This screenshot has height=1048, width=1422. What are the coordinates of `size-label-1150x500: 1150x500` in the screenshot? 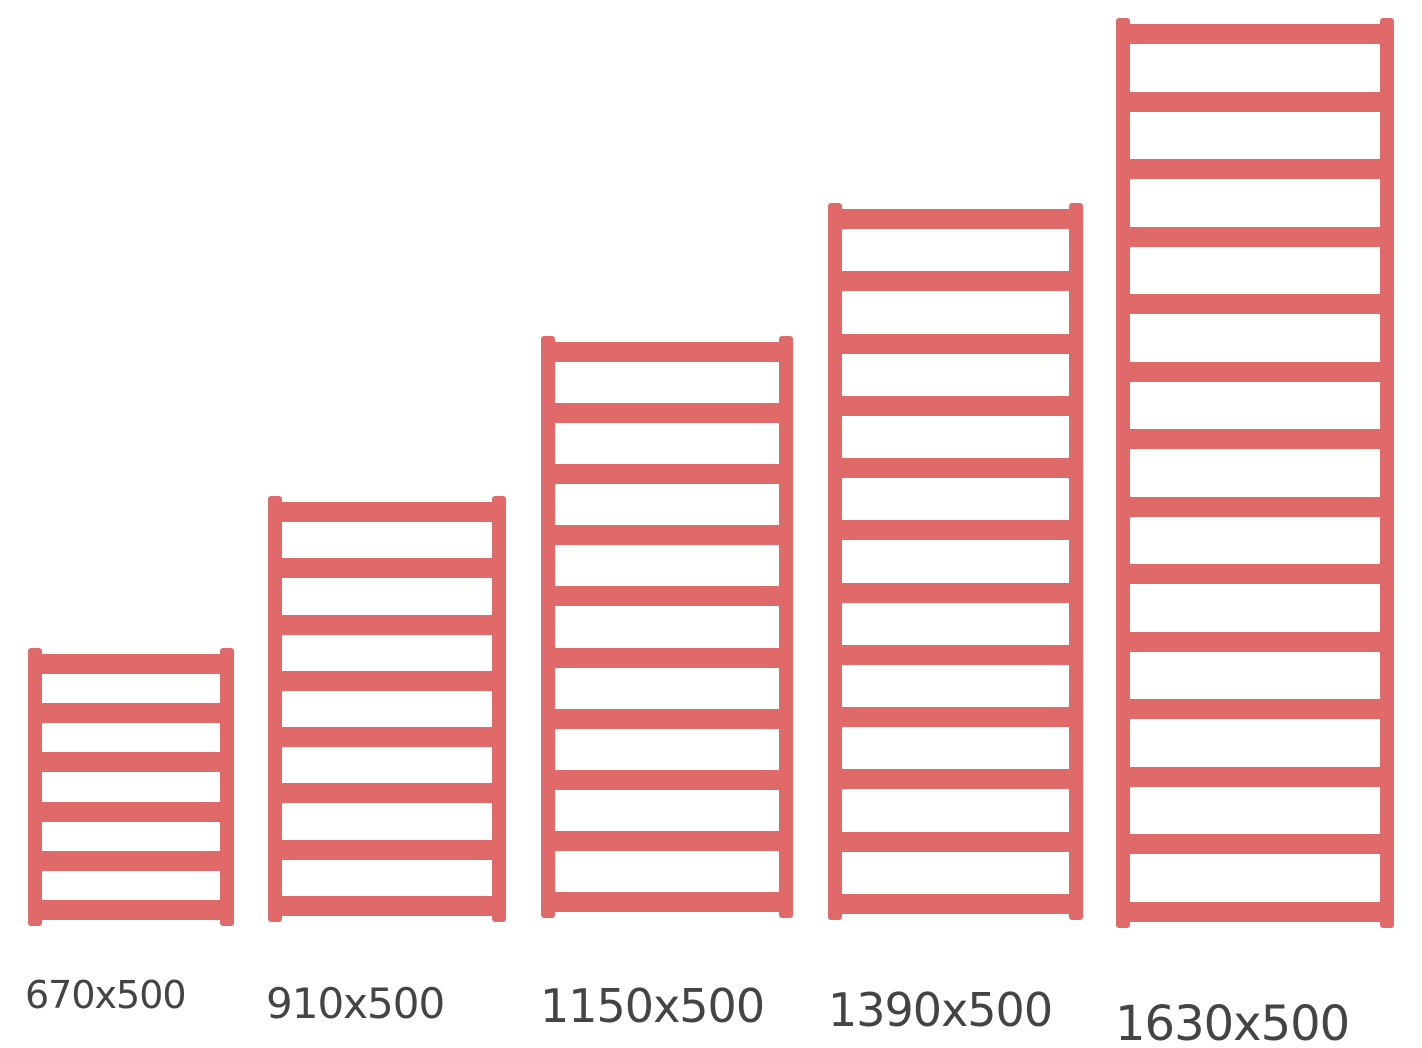 It's located at (652, 1006).